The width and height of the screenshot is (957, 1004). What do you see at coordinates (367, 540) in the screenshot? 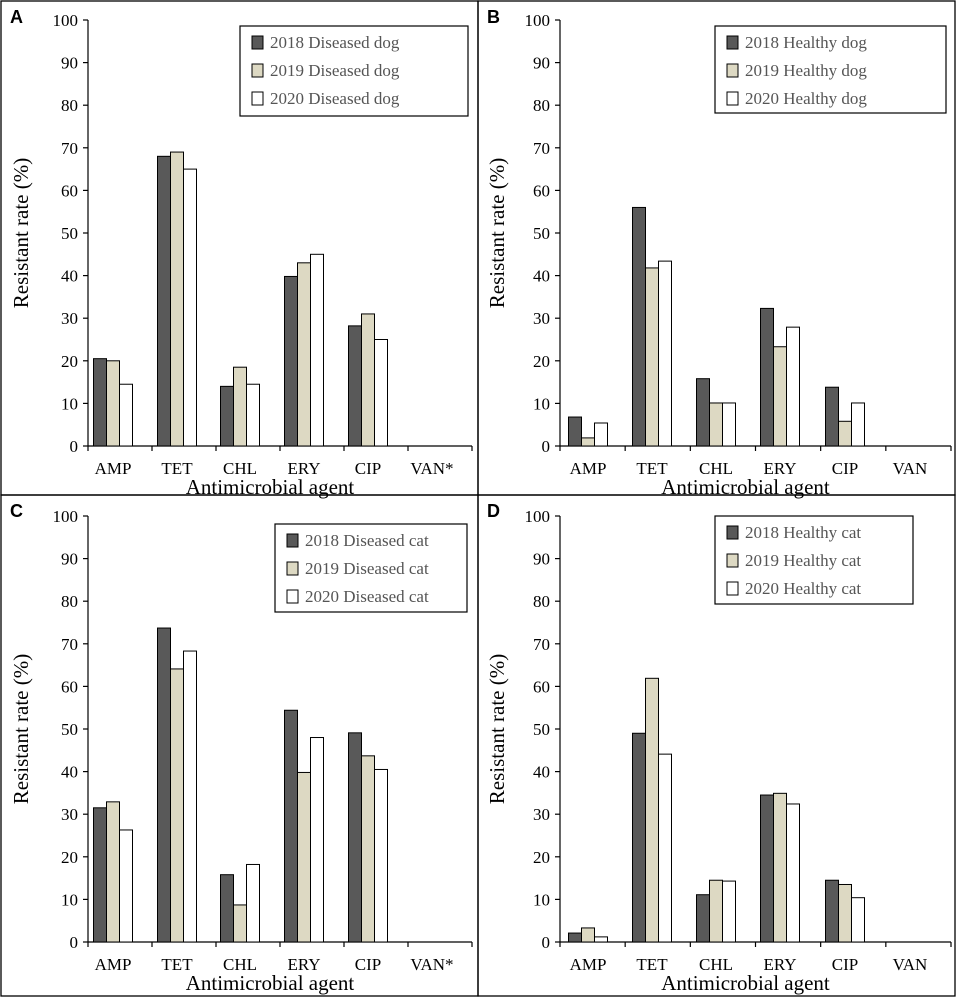
I see `legend-label: 2018 Diseased cat` at bounding box center [367, 540].